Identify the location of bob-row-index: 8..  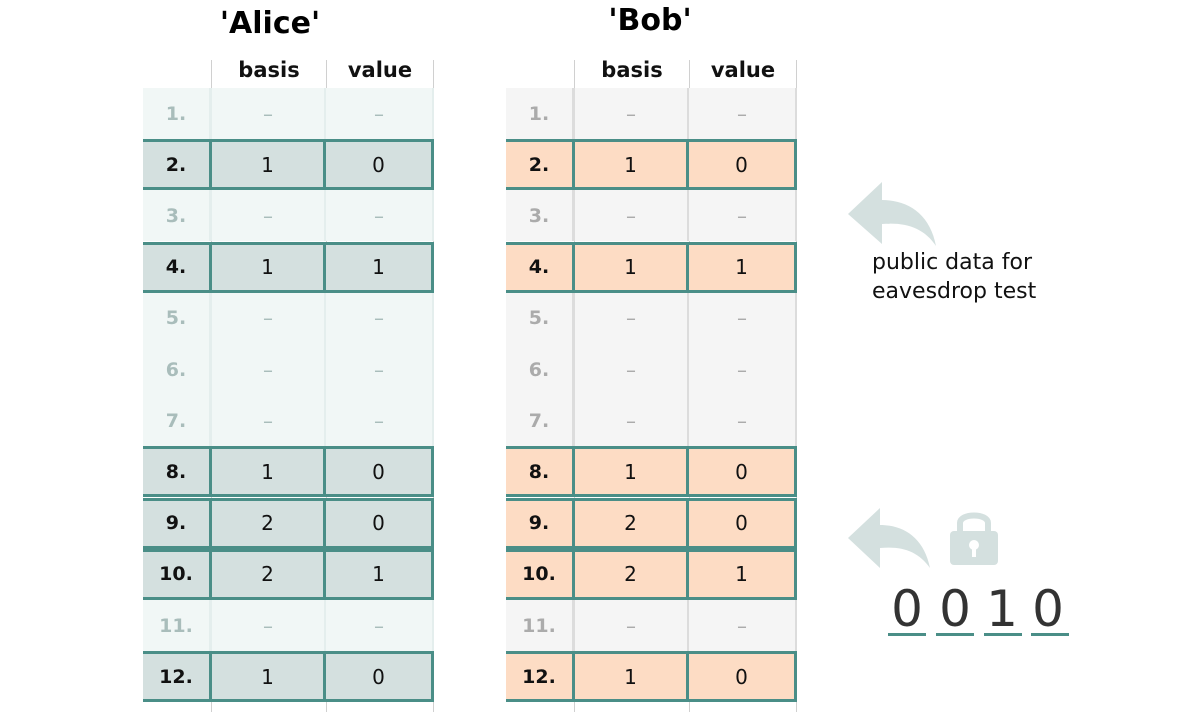
(540, 472).